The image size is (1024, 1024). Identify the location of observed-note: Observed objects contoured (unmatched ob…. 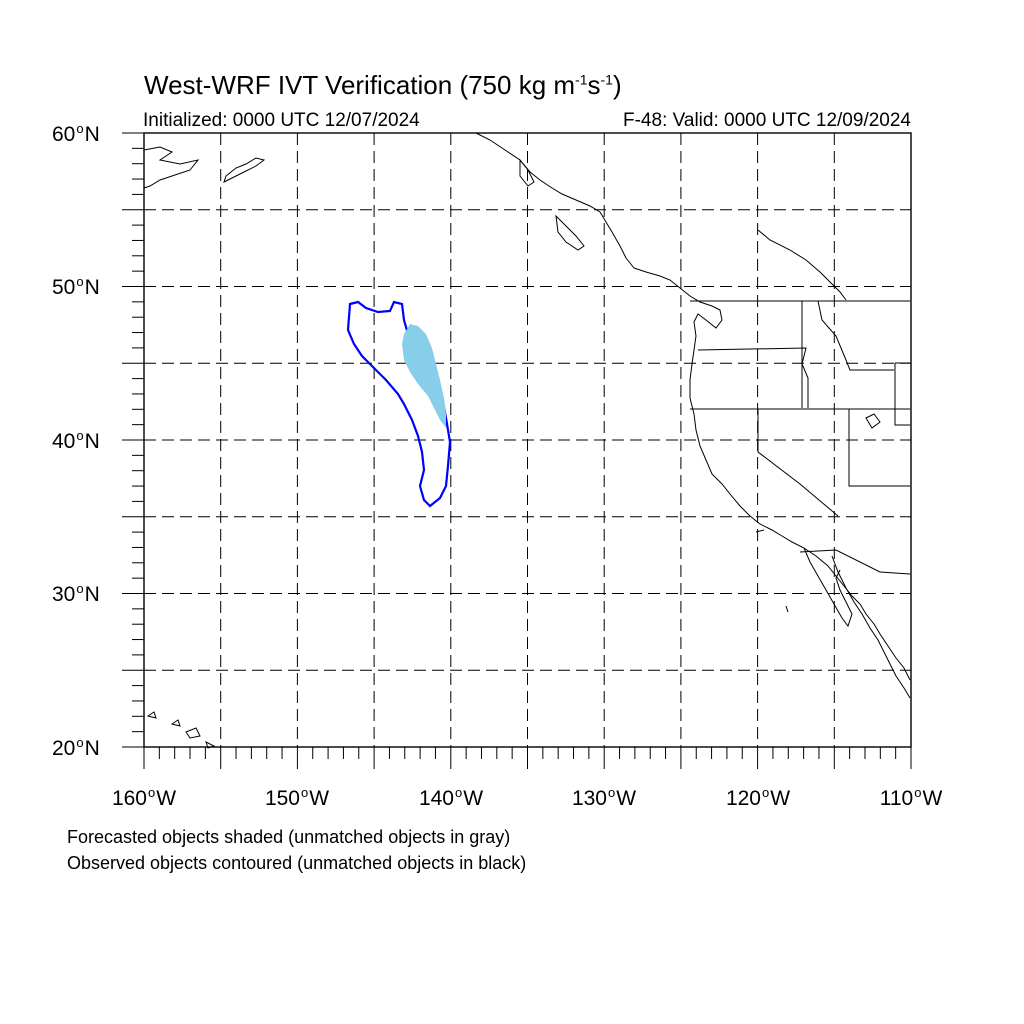
(297, 863).